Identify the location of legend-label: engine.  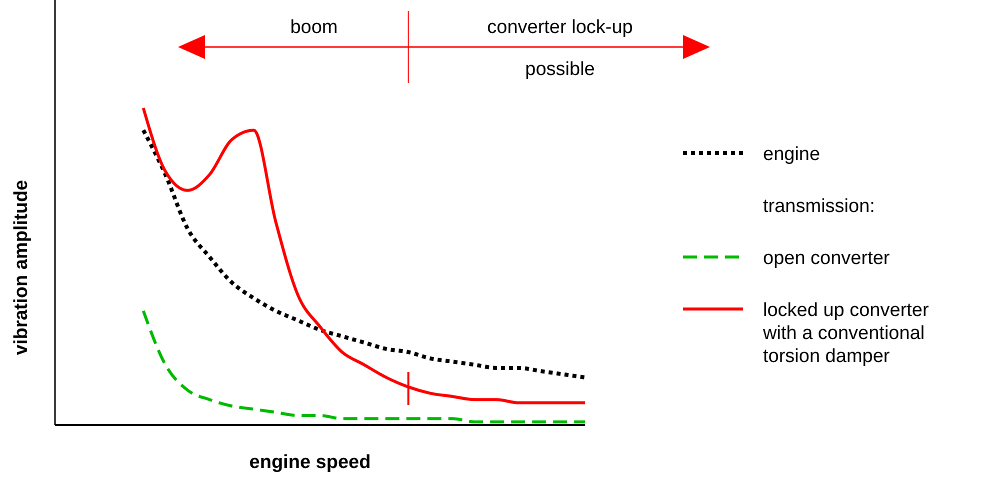
(791, 154).